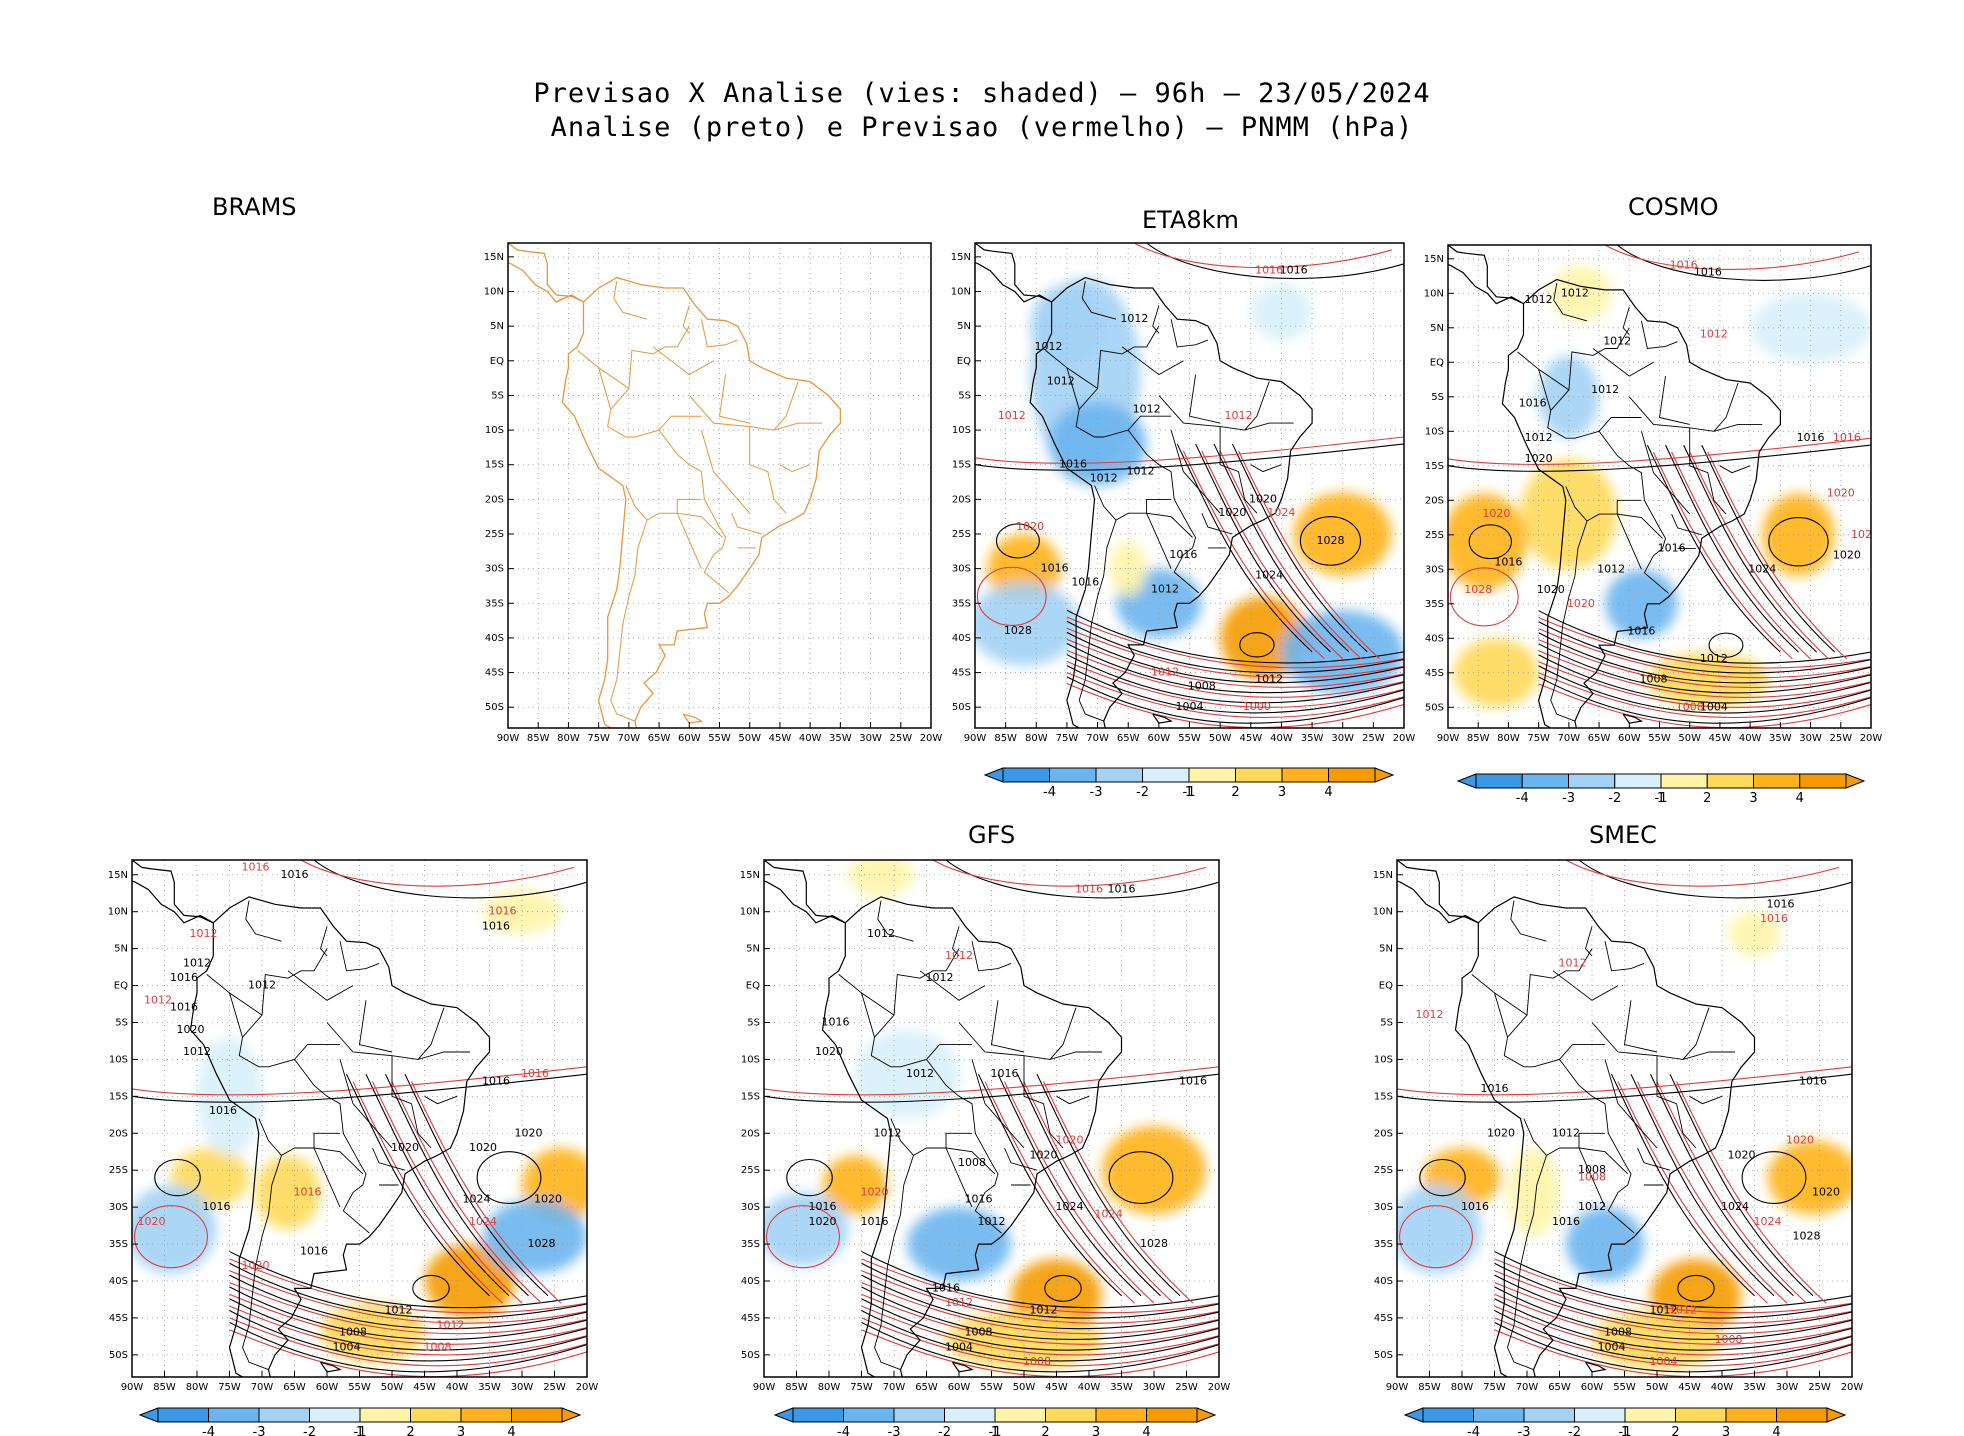  Describe the element at coordinates (753, 1022) in the screenshot. I see `lat-tick-label: 5S` at that location.